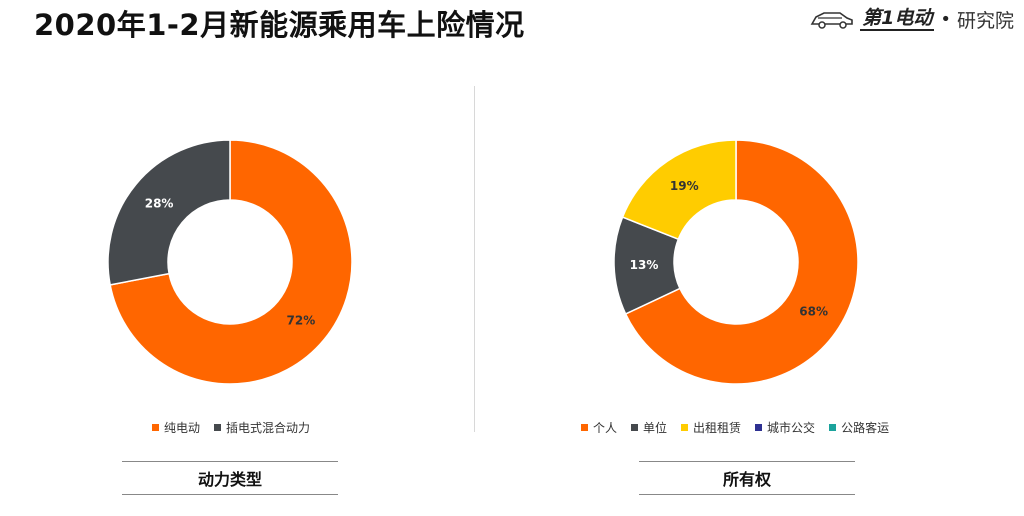 This screenshot has height=516, width=1024. What do you see at coordinates (644, 265) in the screenshot?
I see `donut-label-1-1: 13%` at bounding box center [644, 265].